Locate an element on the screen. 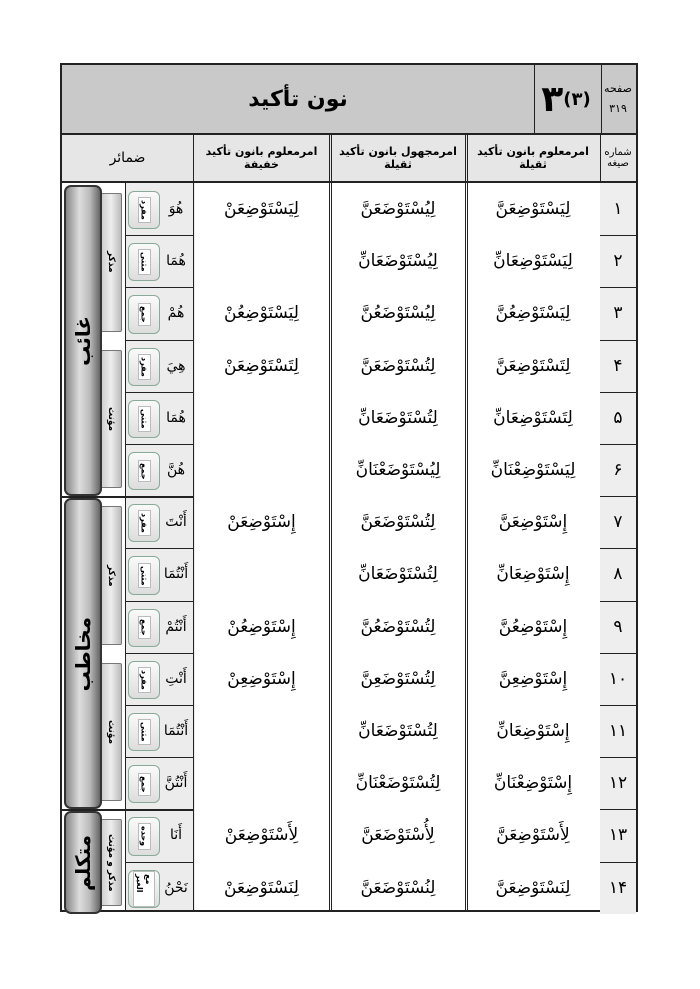 This screenshot has width=700, height=989. header-active-light: امرمعلوم بانون تأکید خفیفة is located at coordinates (261, 159).